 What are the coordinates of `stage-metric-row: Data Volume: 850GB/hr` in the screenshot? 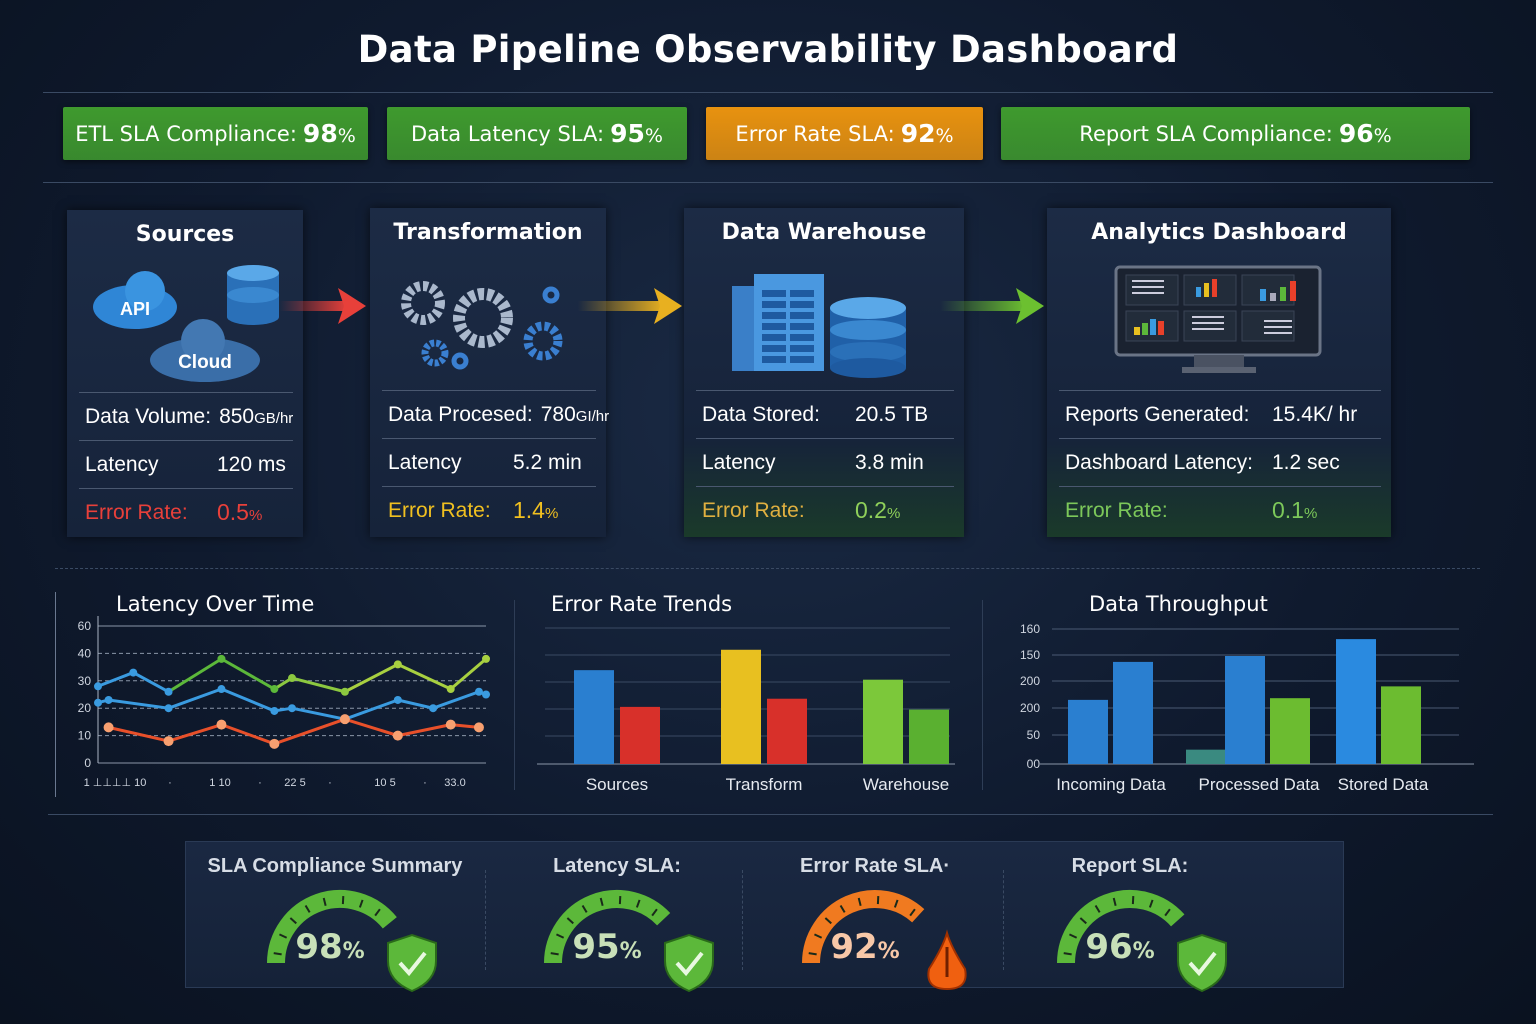 It's located at (186, 416).